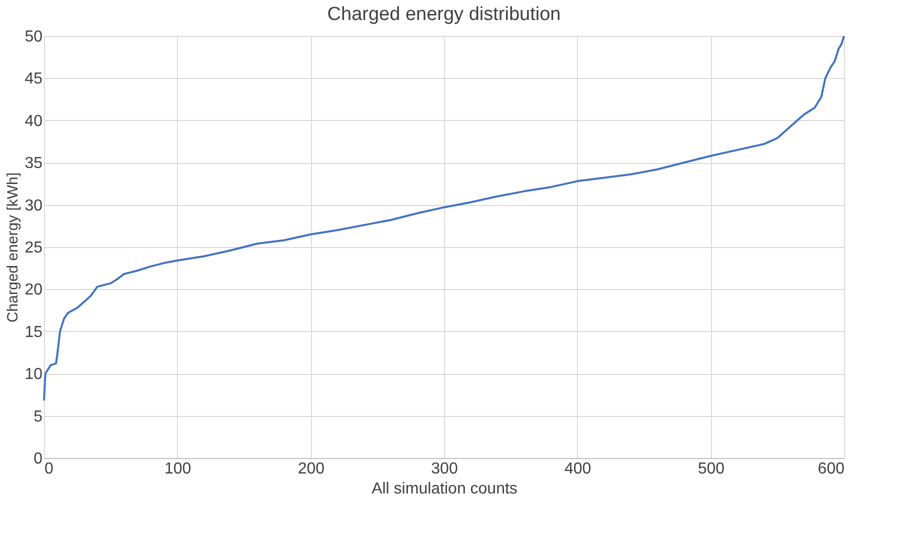 The height and width of the screenshot is (544, 917). What do you see at coordinates (33, 205) in the screenshot?
I see `y-tick-label: 30` at bounding box center [33, 205].